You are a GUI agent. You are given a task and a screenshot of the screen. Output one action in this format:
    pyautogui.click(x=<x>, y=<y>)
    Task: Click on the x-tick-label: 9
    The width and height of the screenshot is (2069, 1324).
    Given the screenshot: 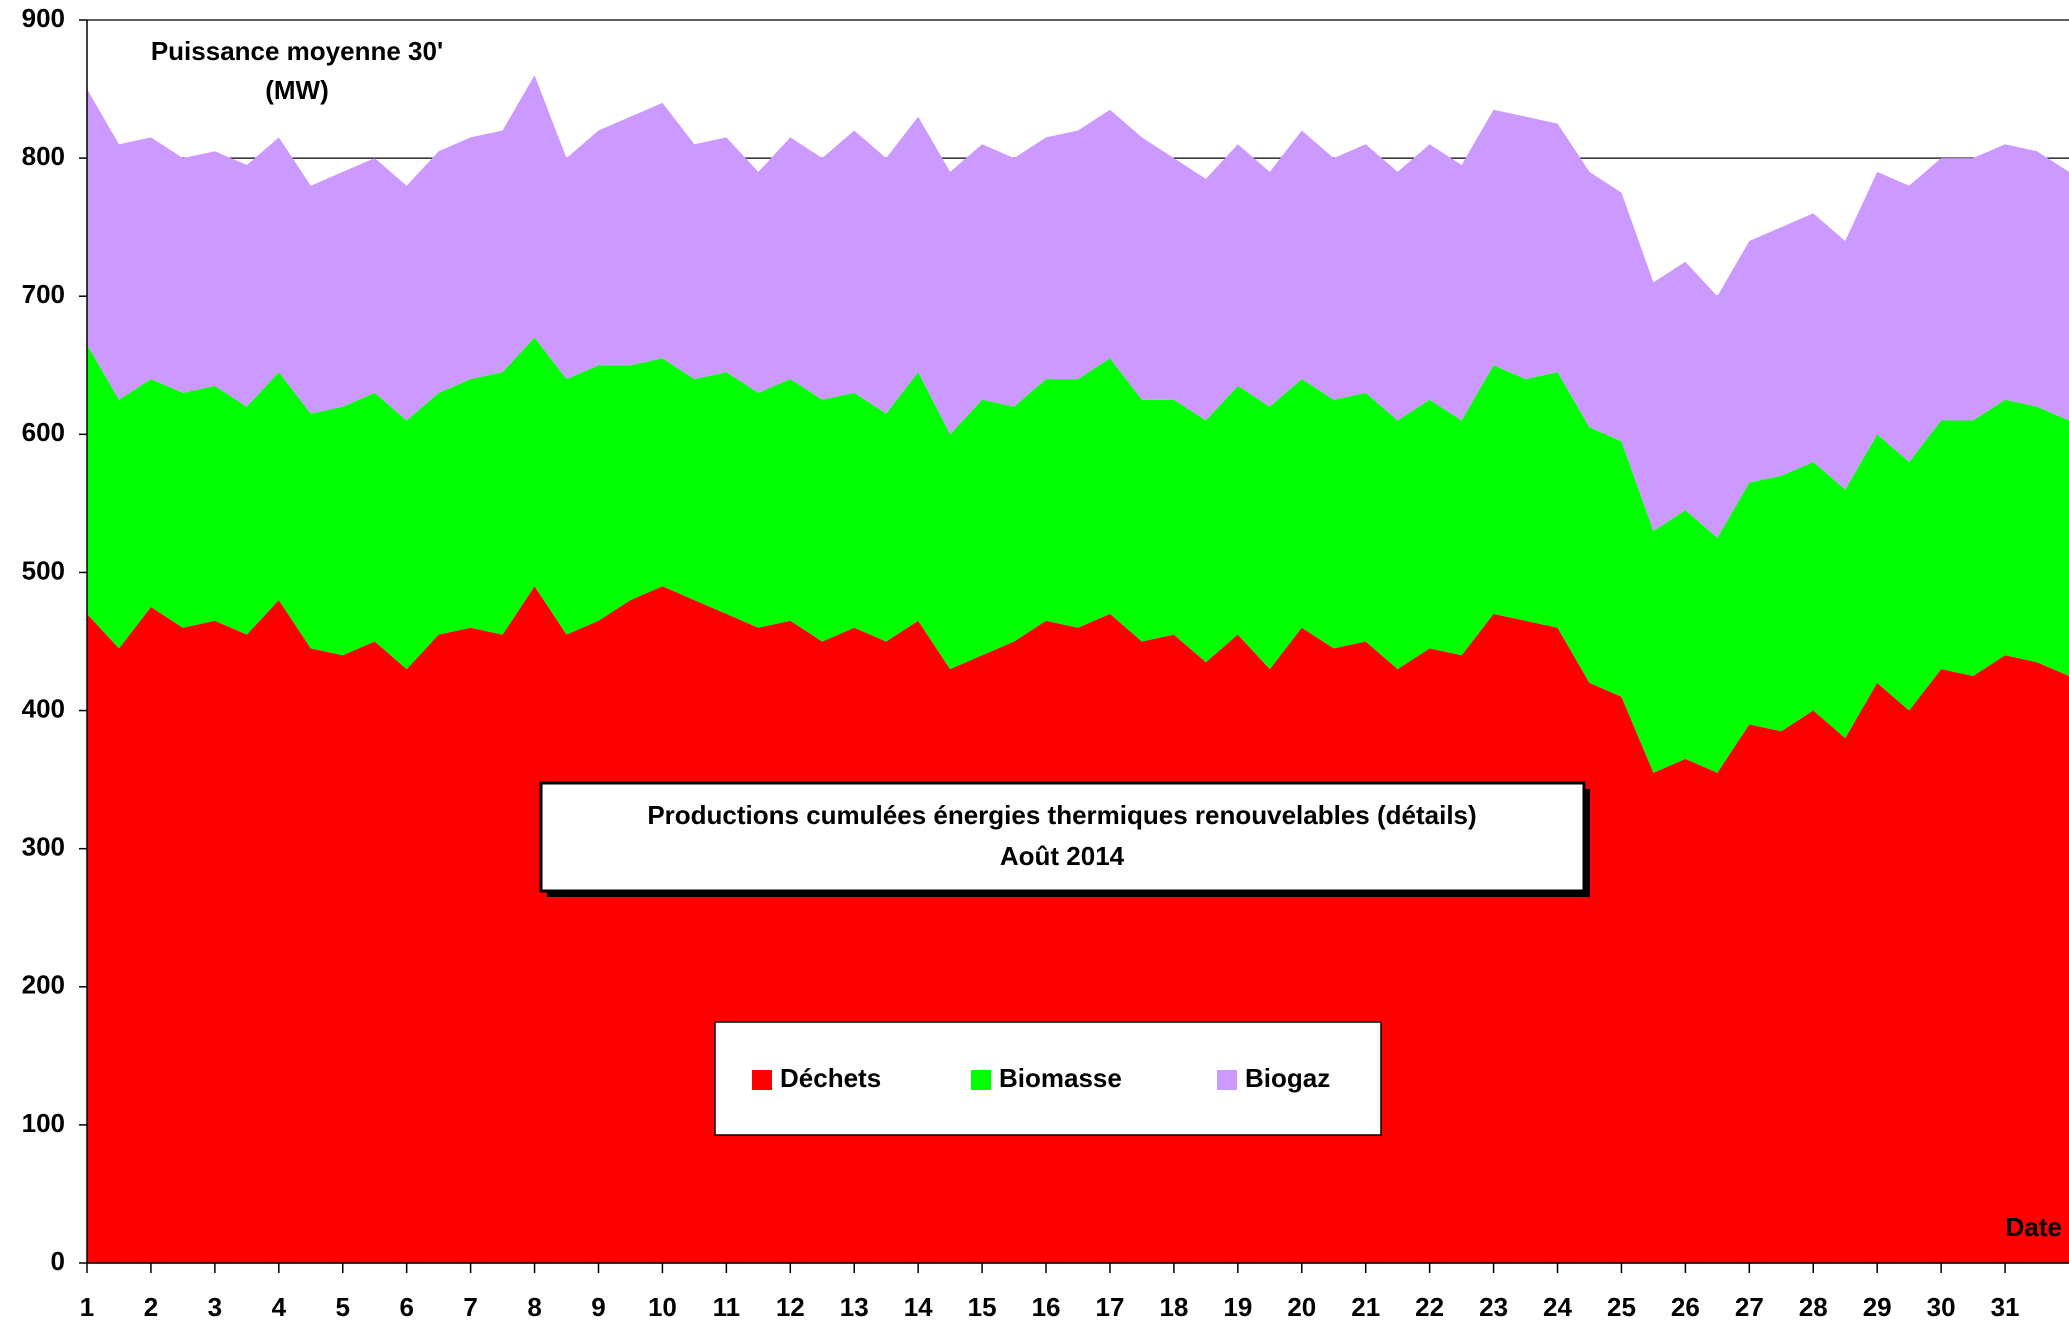 What is the action you would take?
    pyautogui.click(x=598, y=1307)
    